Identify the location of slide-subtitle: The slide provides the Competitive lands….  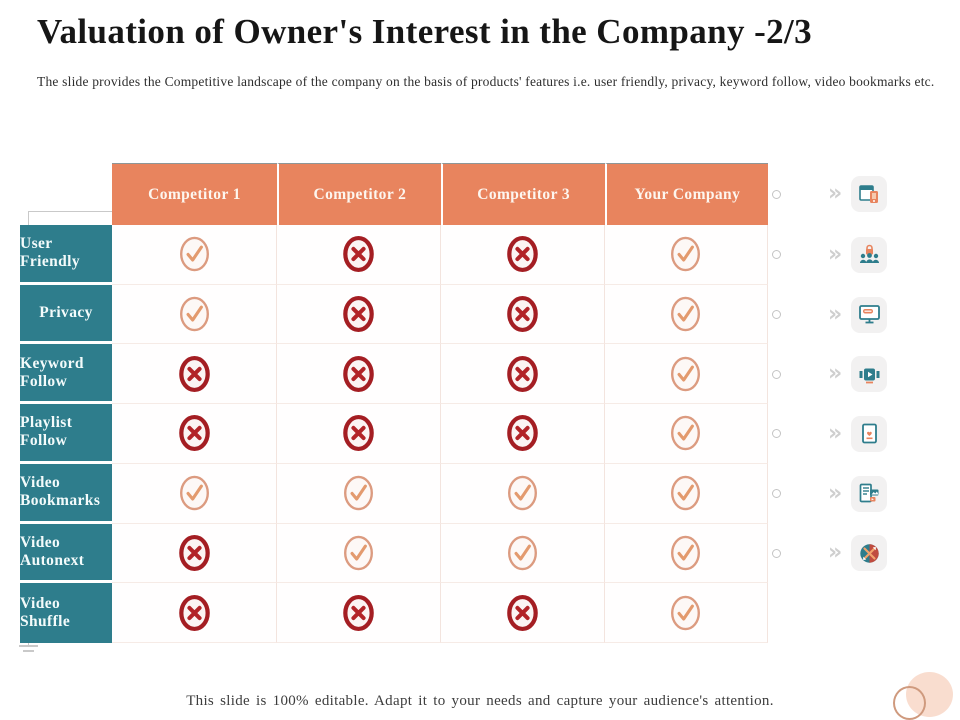
(486, 81).